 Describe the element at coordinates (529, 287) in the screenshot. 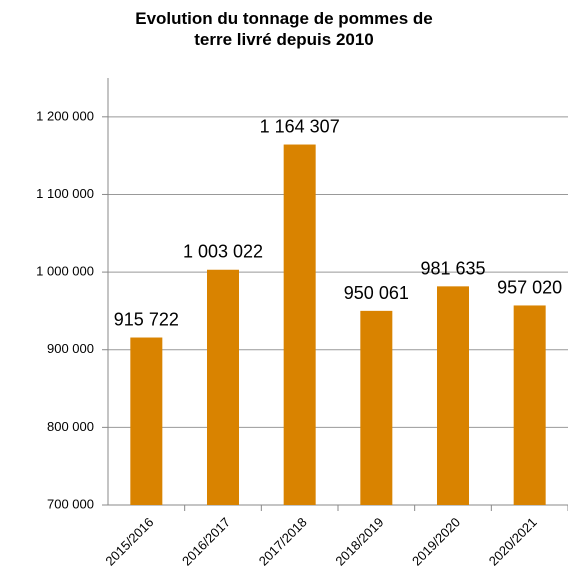

I see `value-label: 957 020` at that location.